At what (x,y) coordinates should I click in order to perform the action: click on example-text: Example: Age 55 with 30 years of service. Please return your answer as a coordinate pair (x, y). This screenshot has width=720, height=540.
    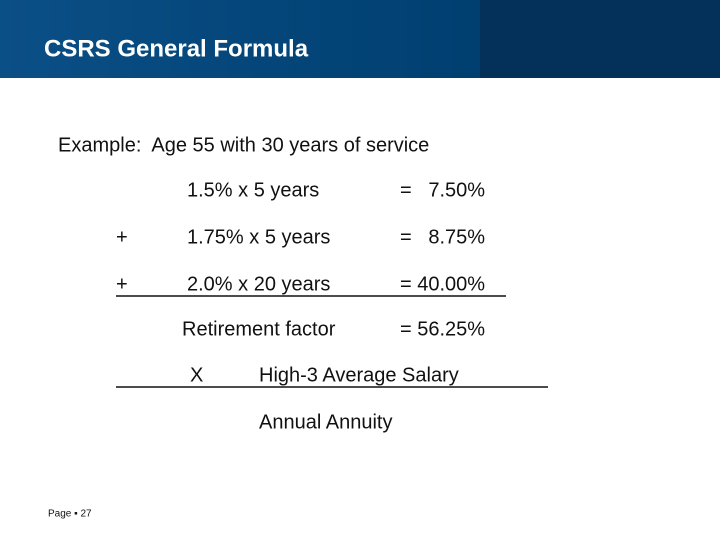
    Looking at the image, I should click on (243, 145).